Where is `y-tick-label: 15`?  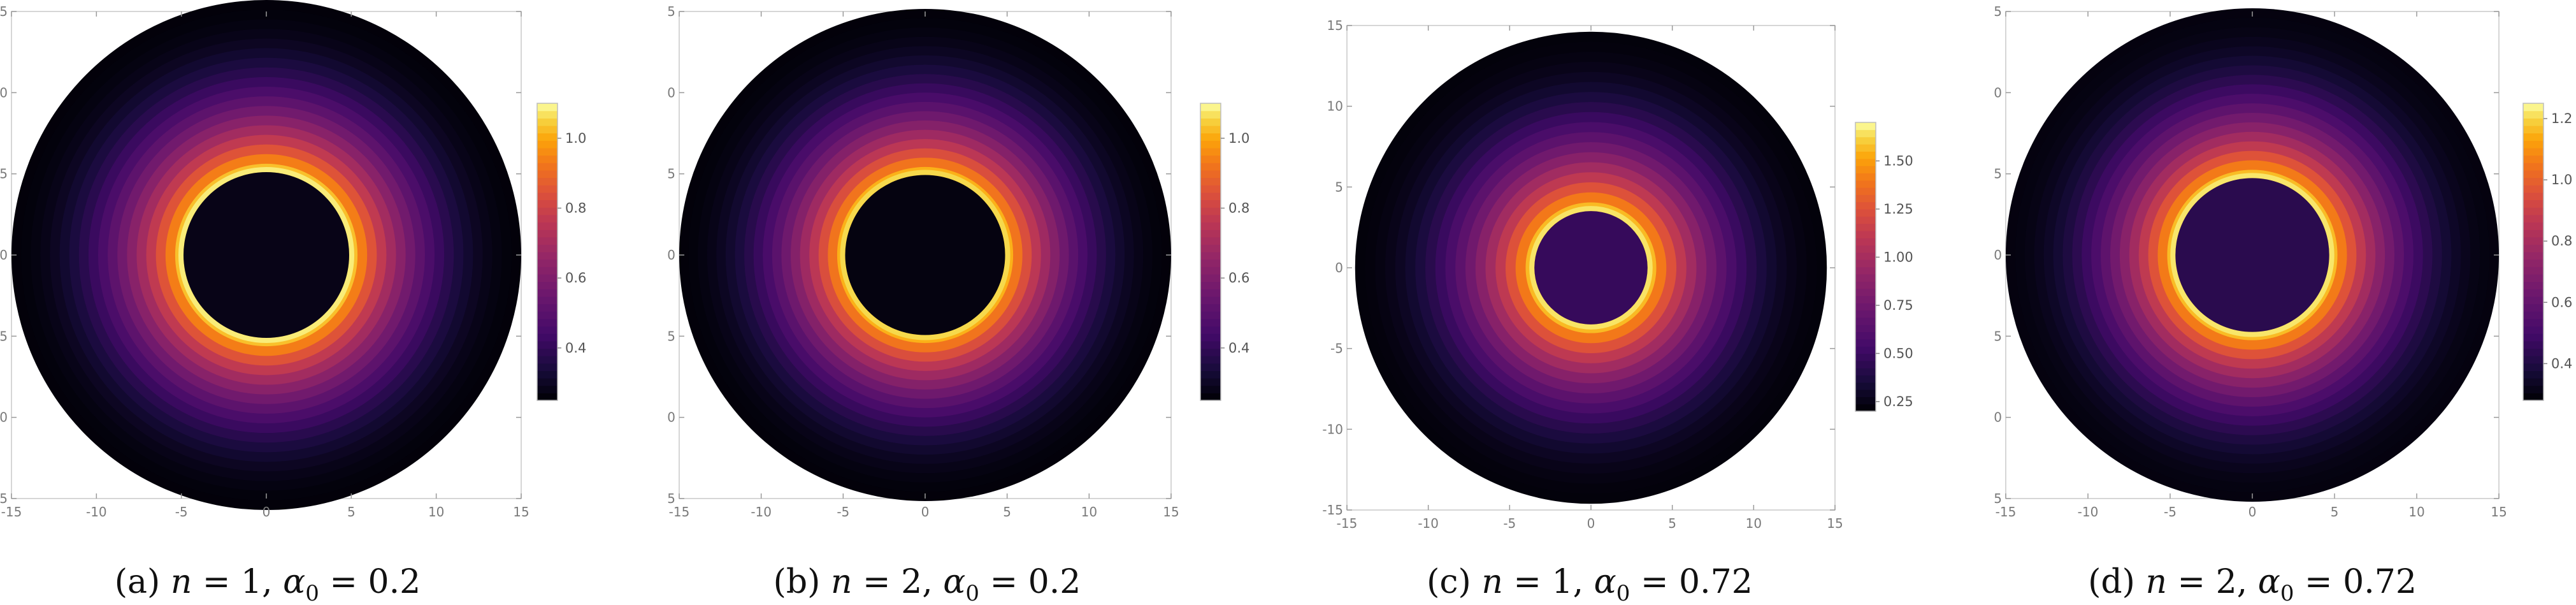
y-tick-label: 15 is located at coordinates (1335, 25).